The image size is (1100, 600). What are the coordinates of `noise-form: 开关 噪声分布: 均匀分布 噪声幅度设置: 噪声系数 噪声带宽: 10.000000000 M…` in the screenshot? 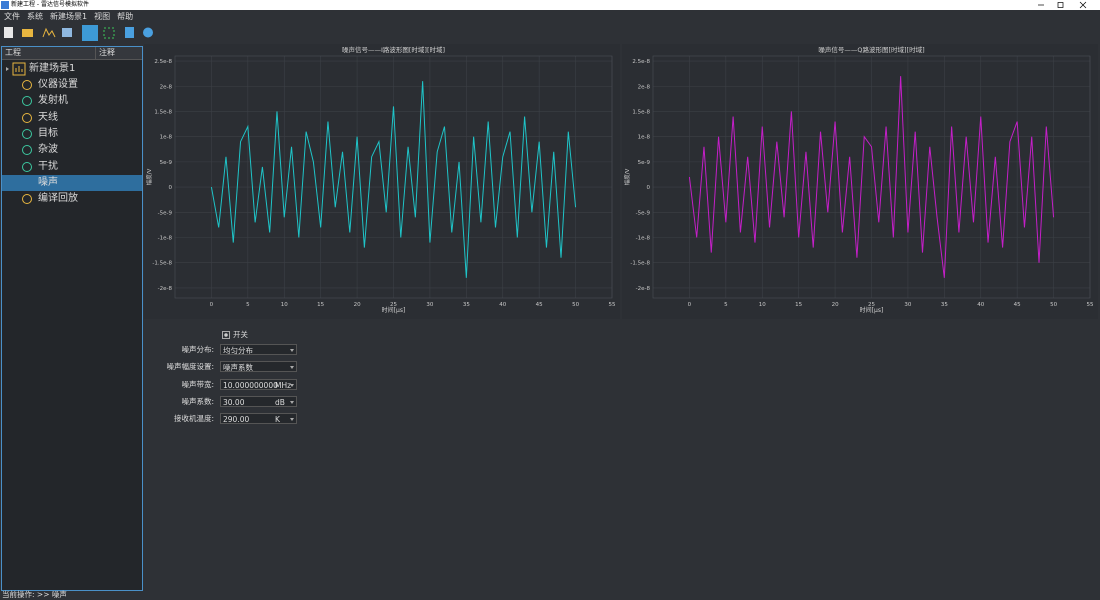 It's located at (344, 380).